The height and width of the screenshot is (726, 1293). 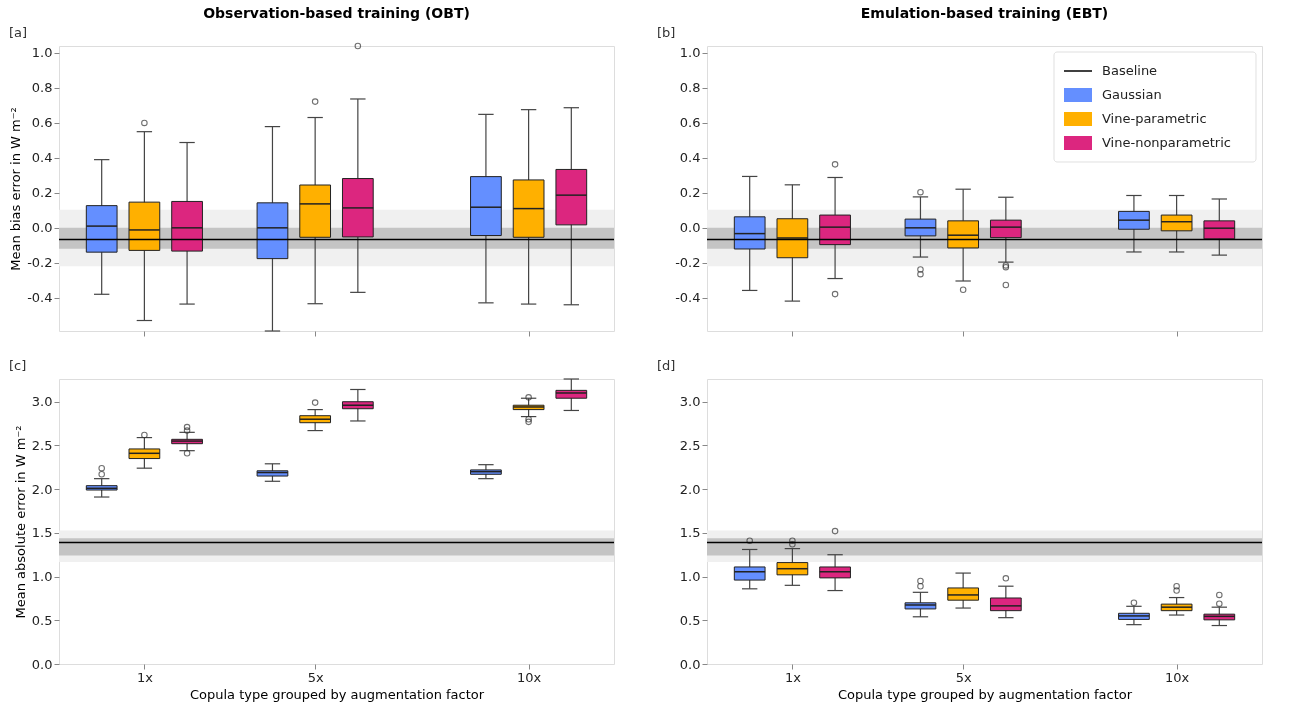 What do you see at coordinates (1132, 94) in the screenshot?
I see `legend-label: Gaussian` at bounding box center [1132, 94].